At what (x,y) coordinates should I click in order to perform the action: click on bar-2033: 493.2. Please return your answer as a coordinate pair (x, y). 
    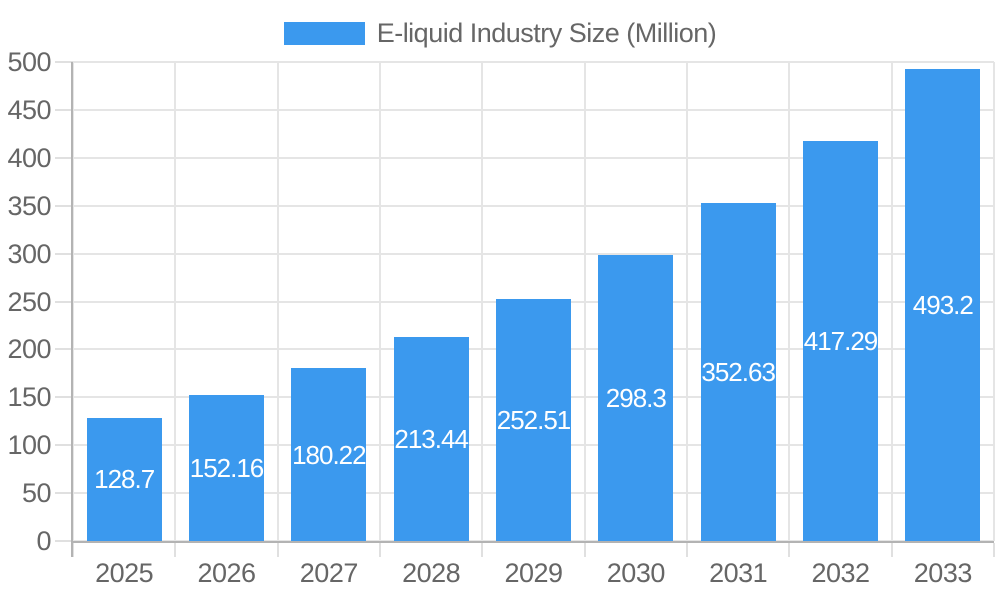
    Looking at the image, I should click on (943, 304).